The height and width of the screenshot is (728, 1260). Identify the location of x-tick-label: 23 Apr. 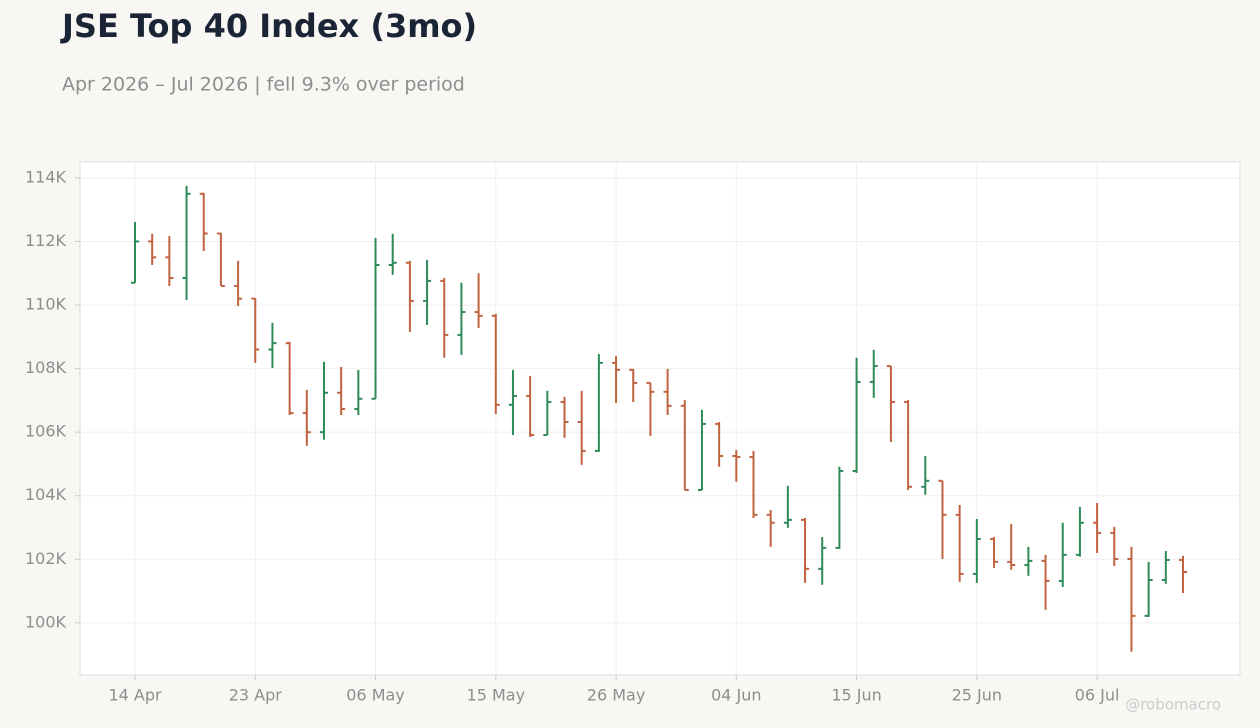
(256, 695).